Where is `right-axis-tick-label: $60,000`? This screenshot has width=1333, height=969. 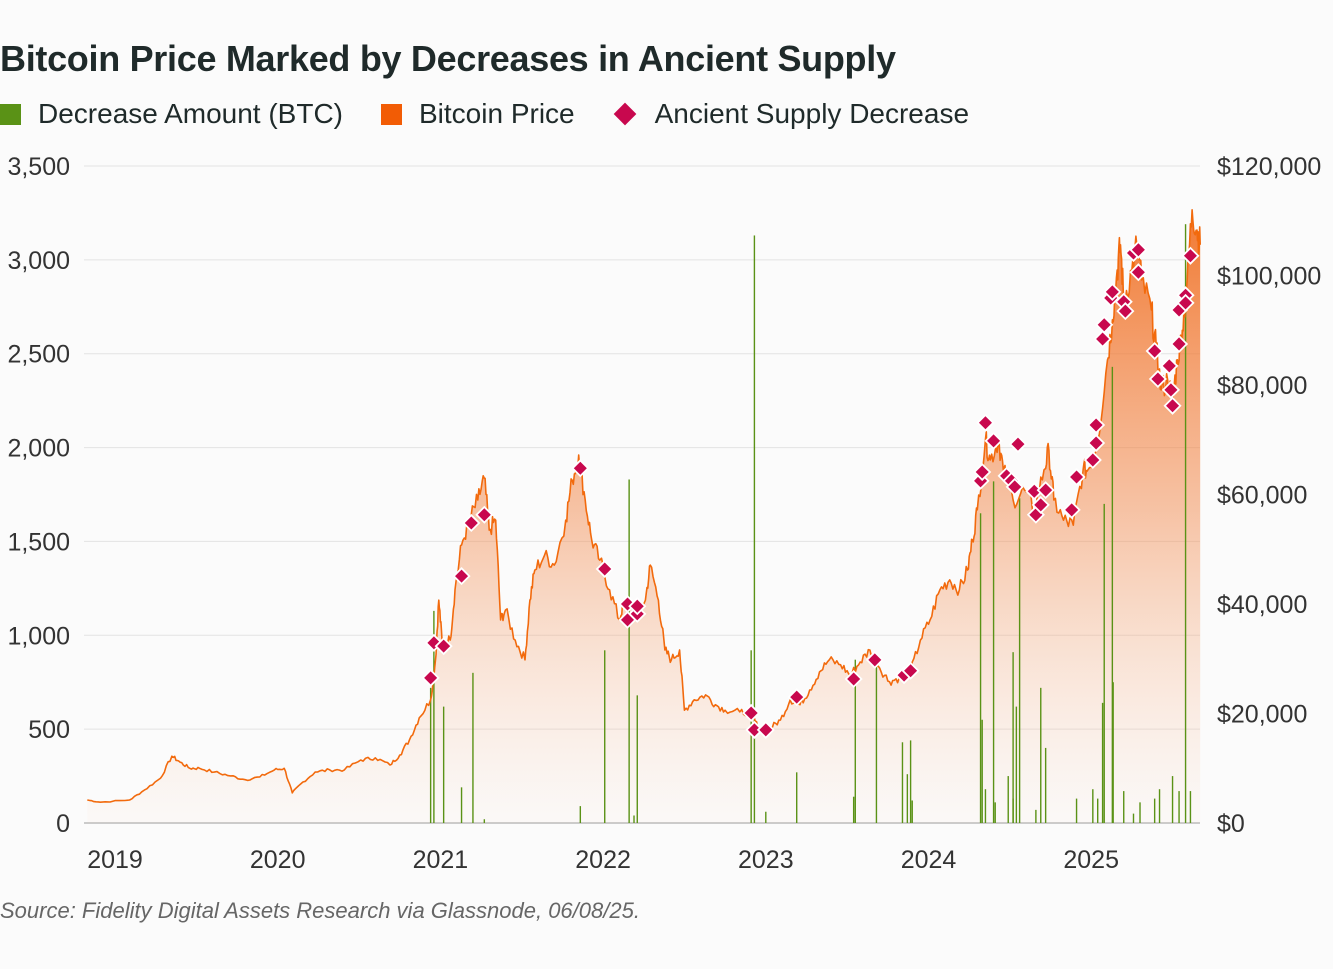 right-axis-tick-label: $60,000 is located at coordinates (1262, 496).